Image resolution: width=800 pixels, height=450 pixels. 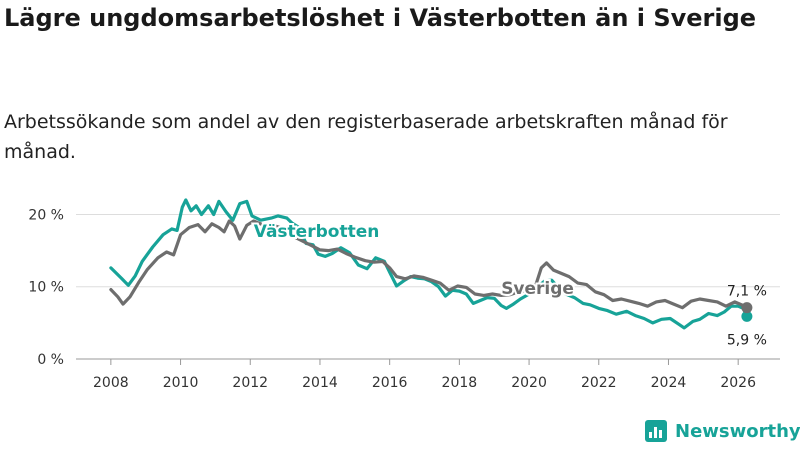 I want to click on y-tick-label: 20 %, so click(x=46, y=215).